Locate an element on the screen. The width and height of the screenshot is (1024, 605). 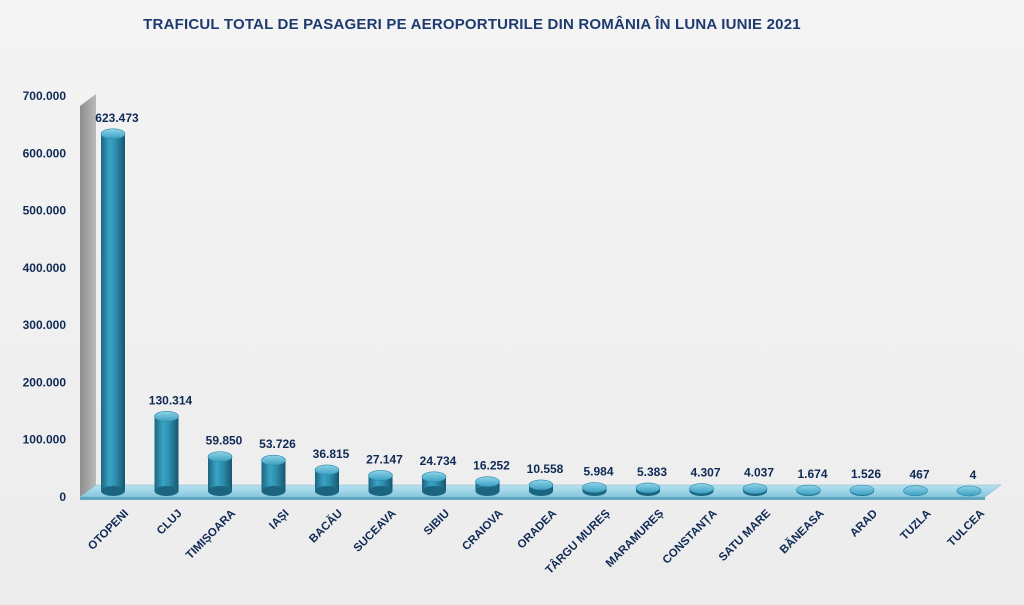
value-label: 5.383 is located at coordinates (652, 472).